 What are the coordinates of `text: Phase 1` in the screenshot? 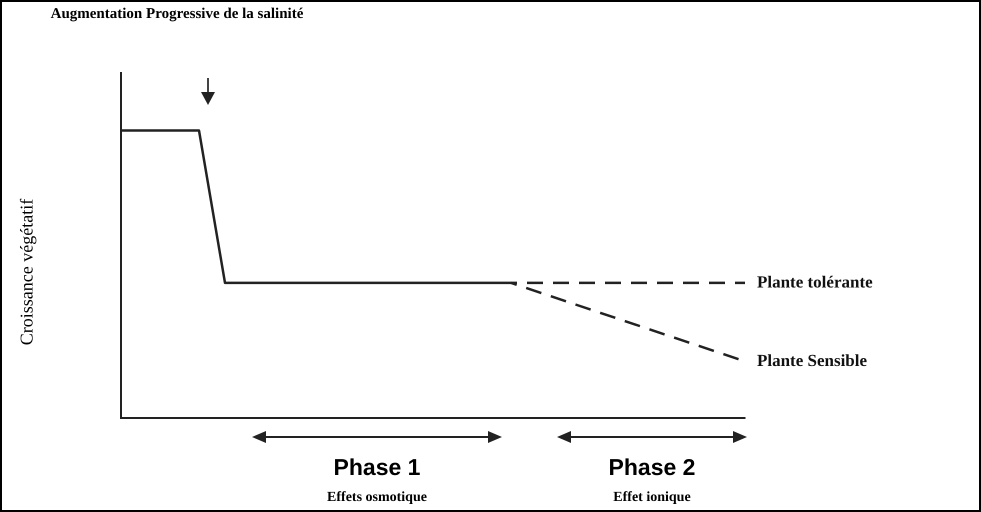 It's located at (377, 467).